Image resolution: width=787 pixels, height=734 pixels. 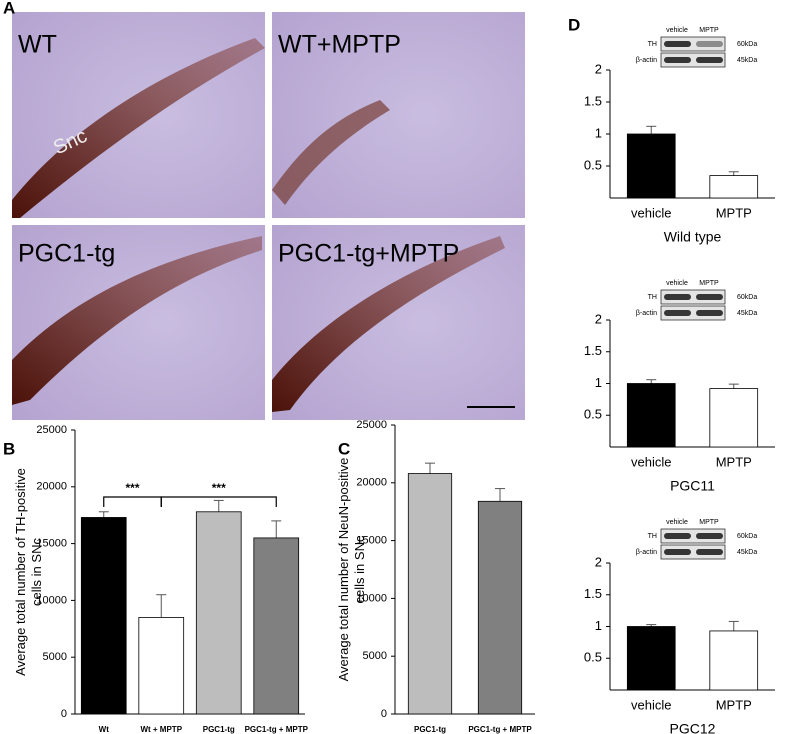 What do you see at coordinates (20, 572) in the screenshot?
I see `y-axis-title-line: Average total number of TH-positive` at bounding box center [20, 572].